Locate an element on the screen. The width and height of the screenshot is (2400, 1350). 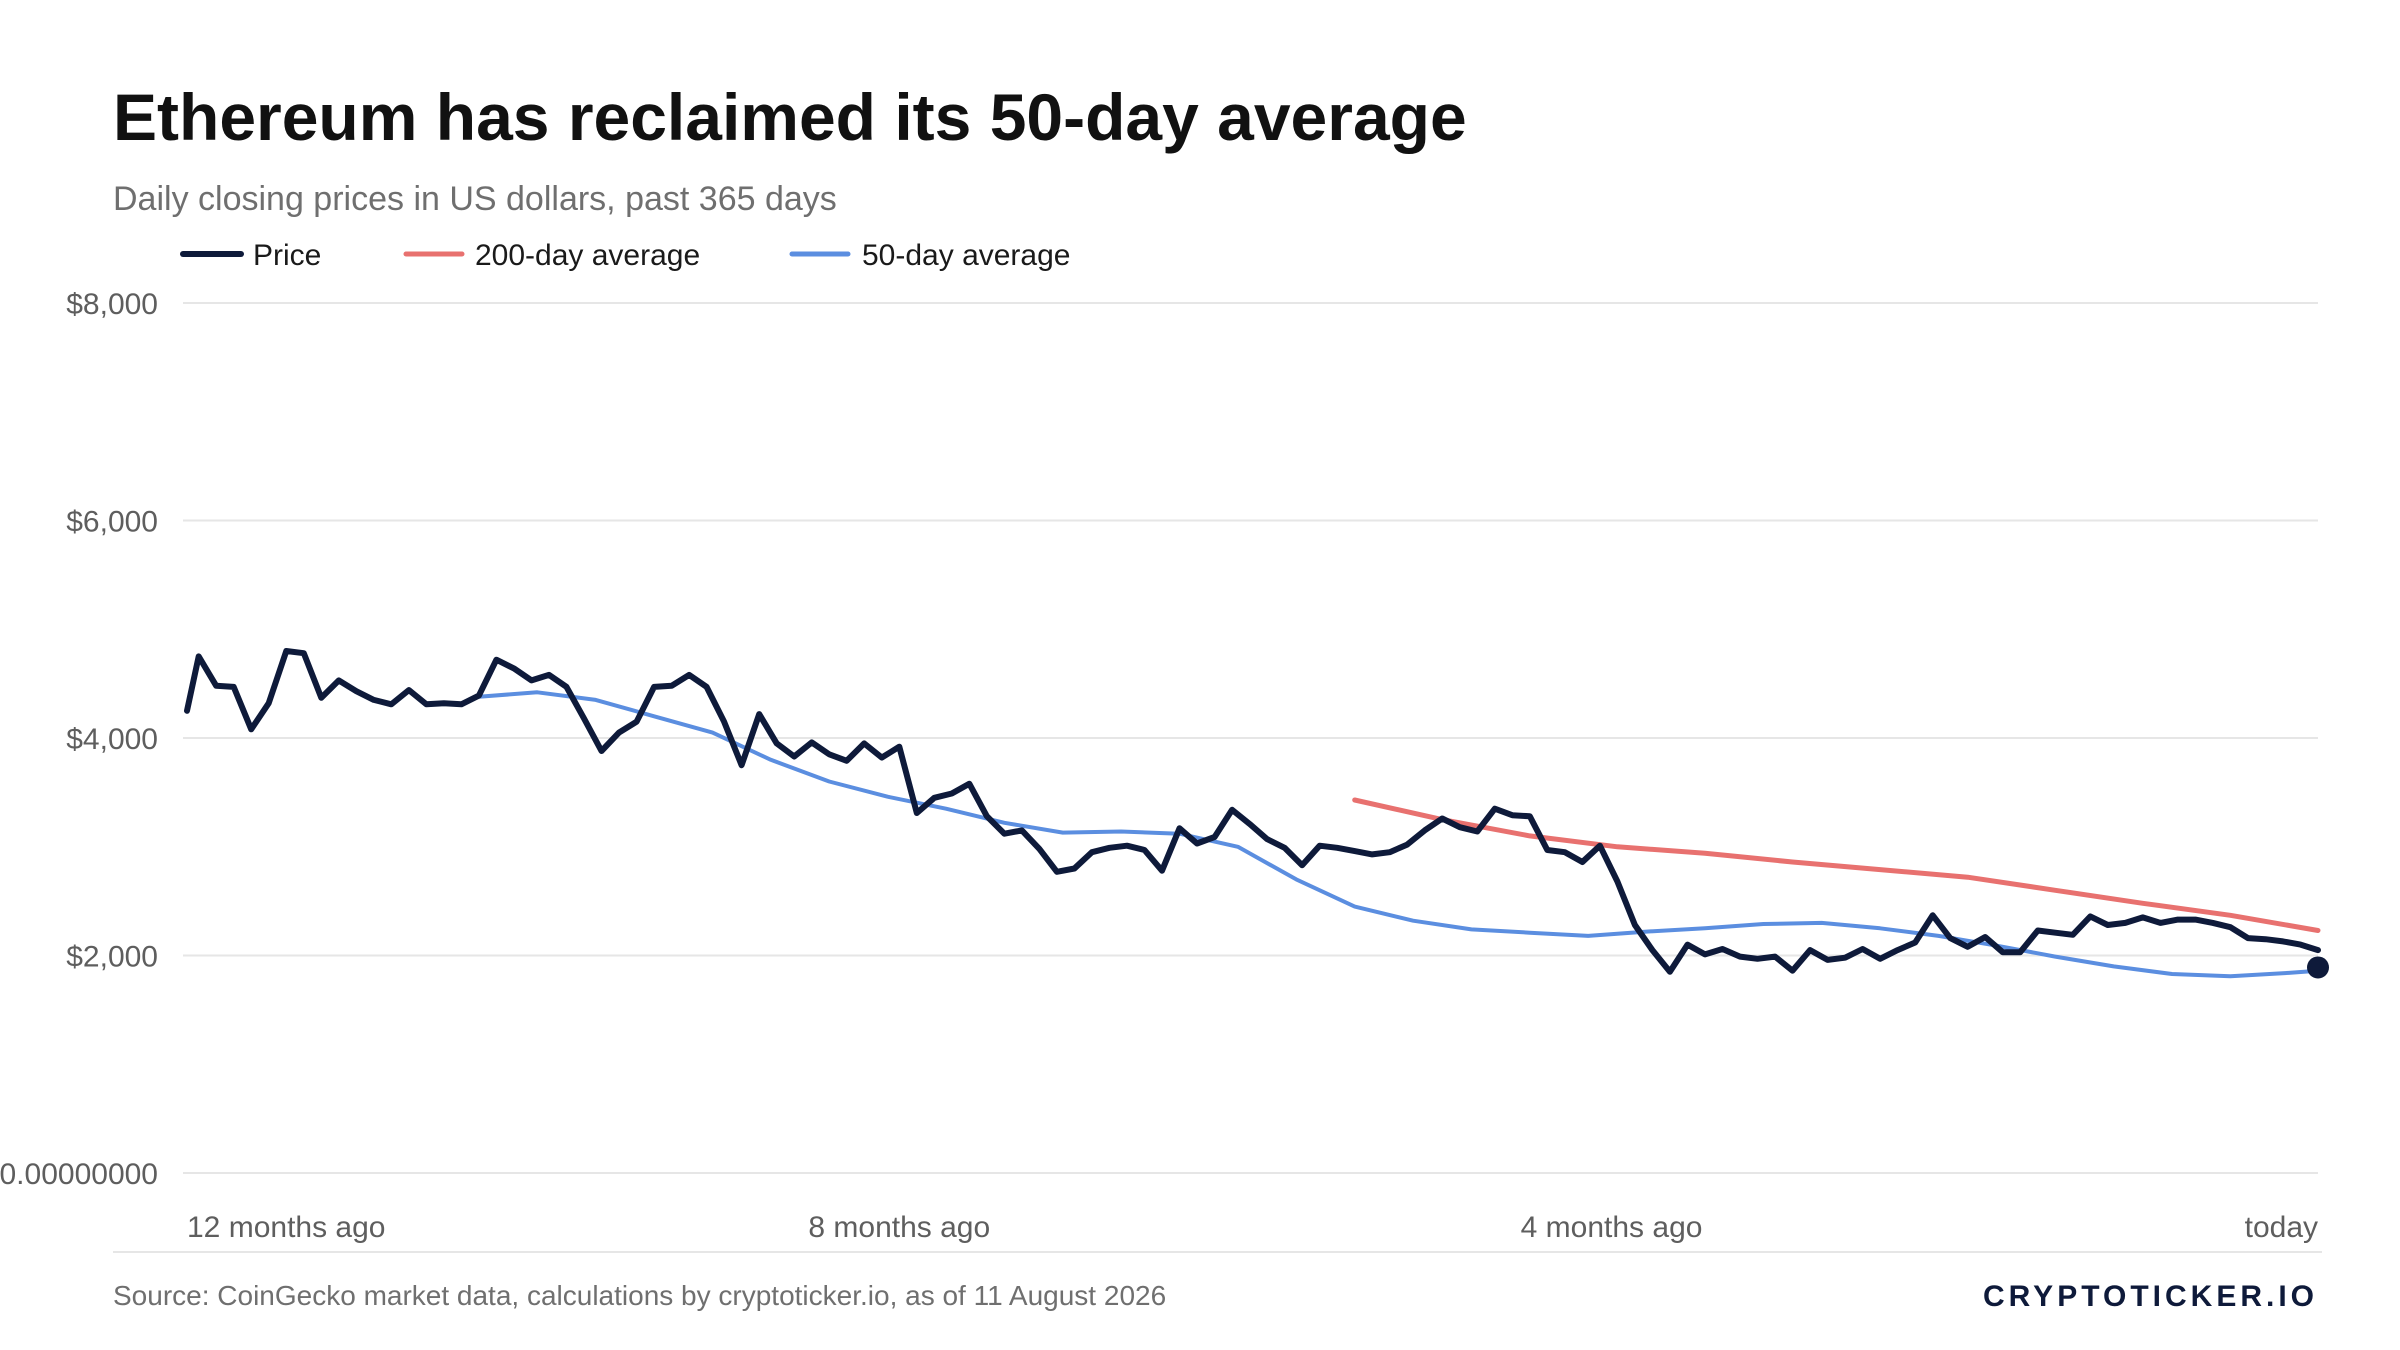
y-axis-tick-labels: $8,000 $6,000 $4,000 $2,000 0.00000000 is located at coordinates (79, 739).